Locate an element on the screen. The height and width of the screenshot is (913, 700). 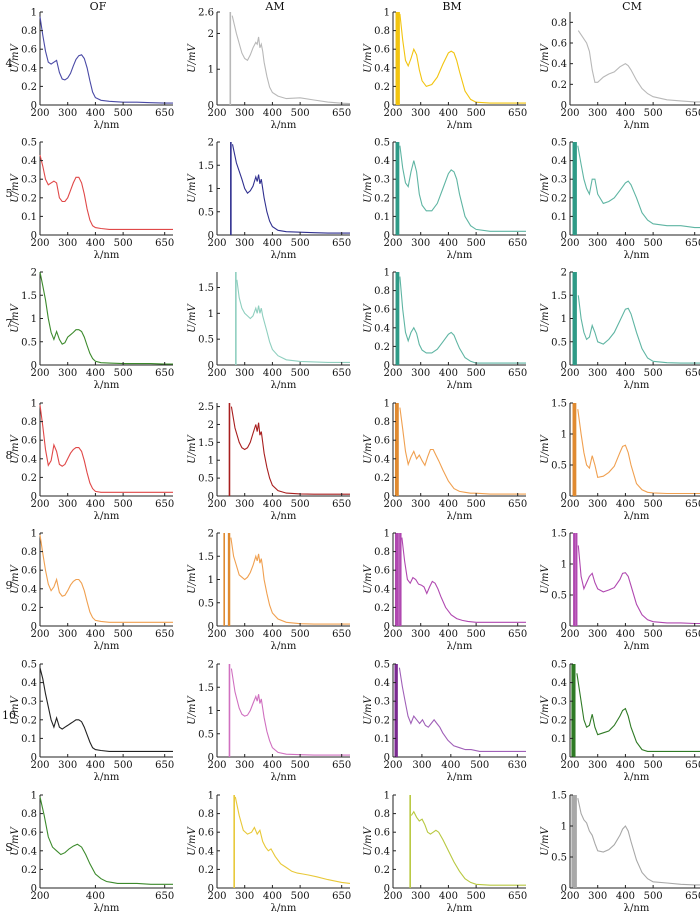
column-header-of: OF is located at coordinates (98, 6).